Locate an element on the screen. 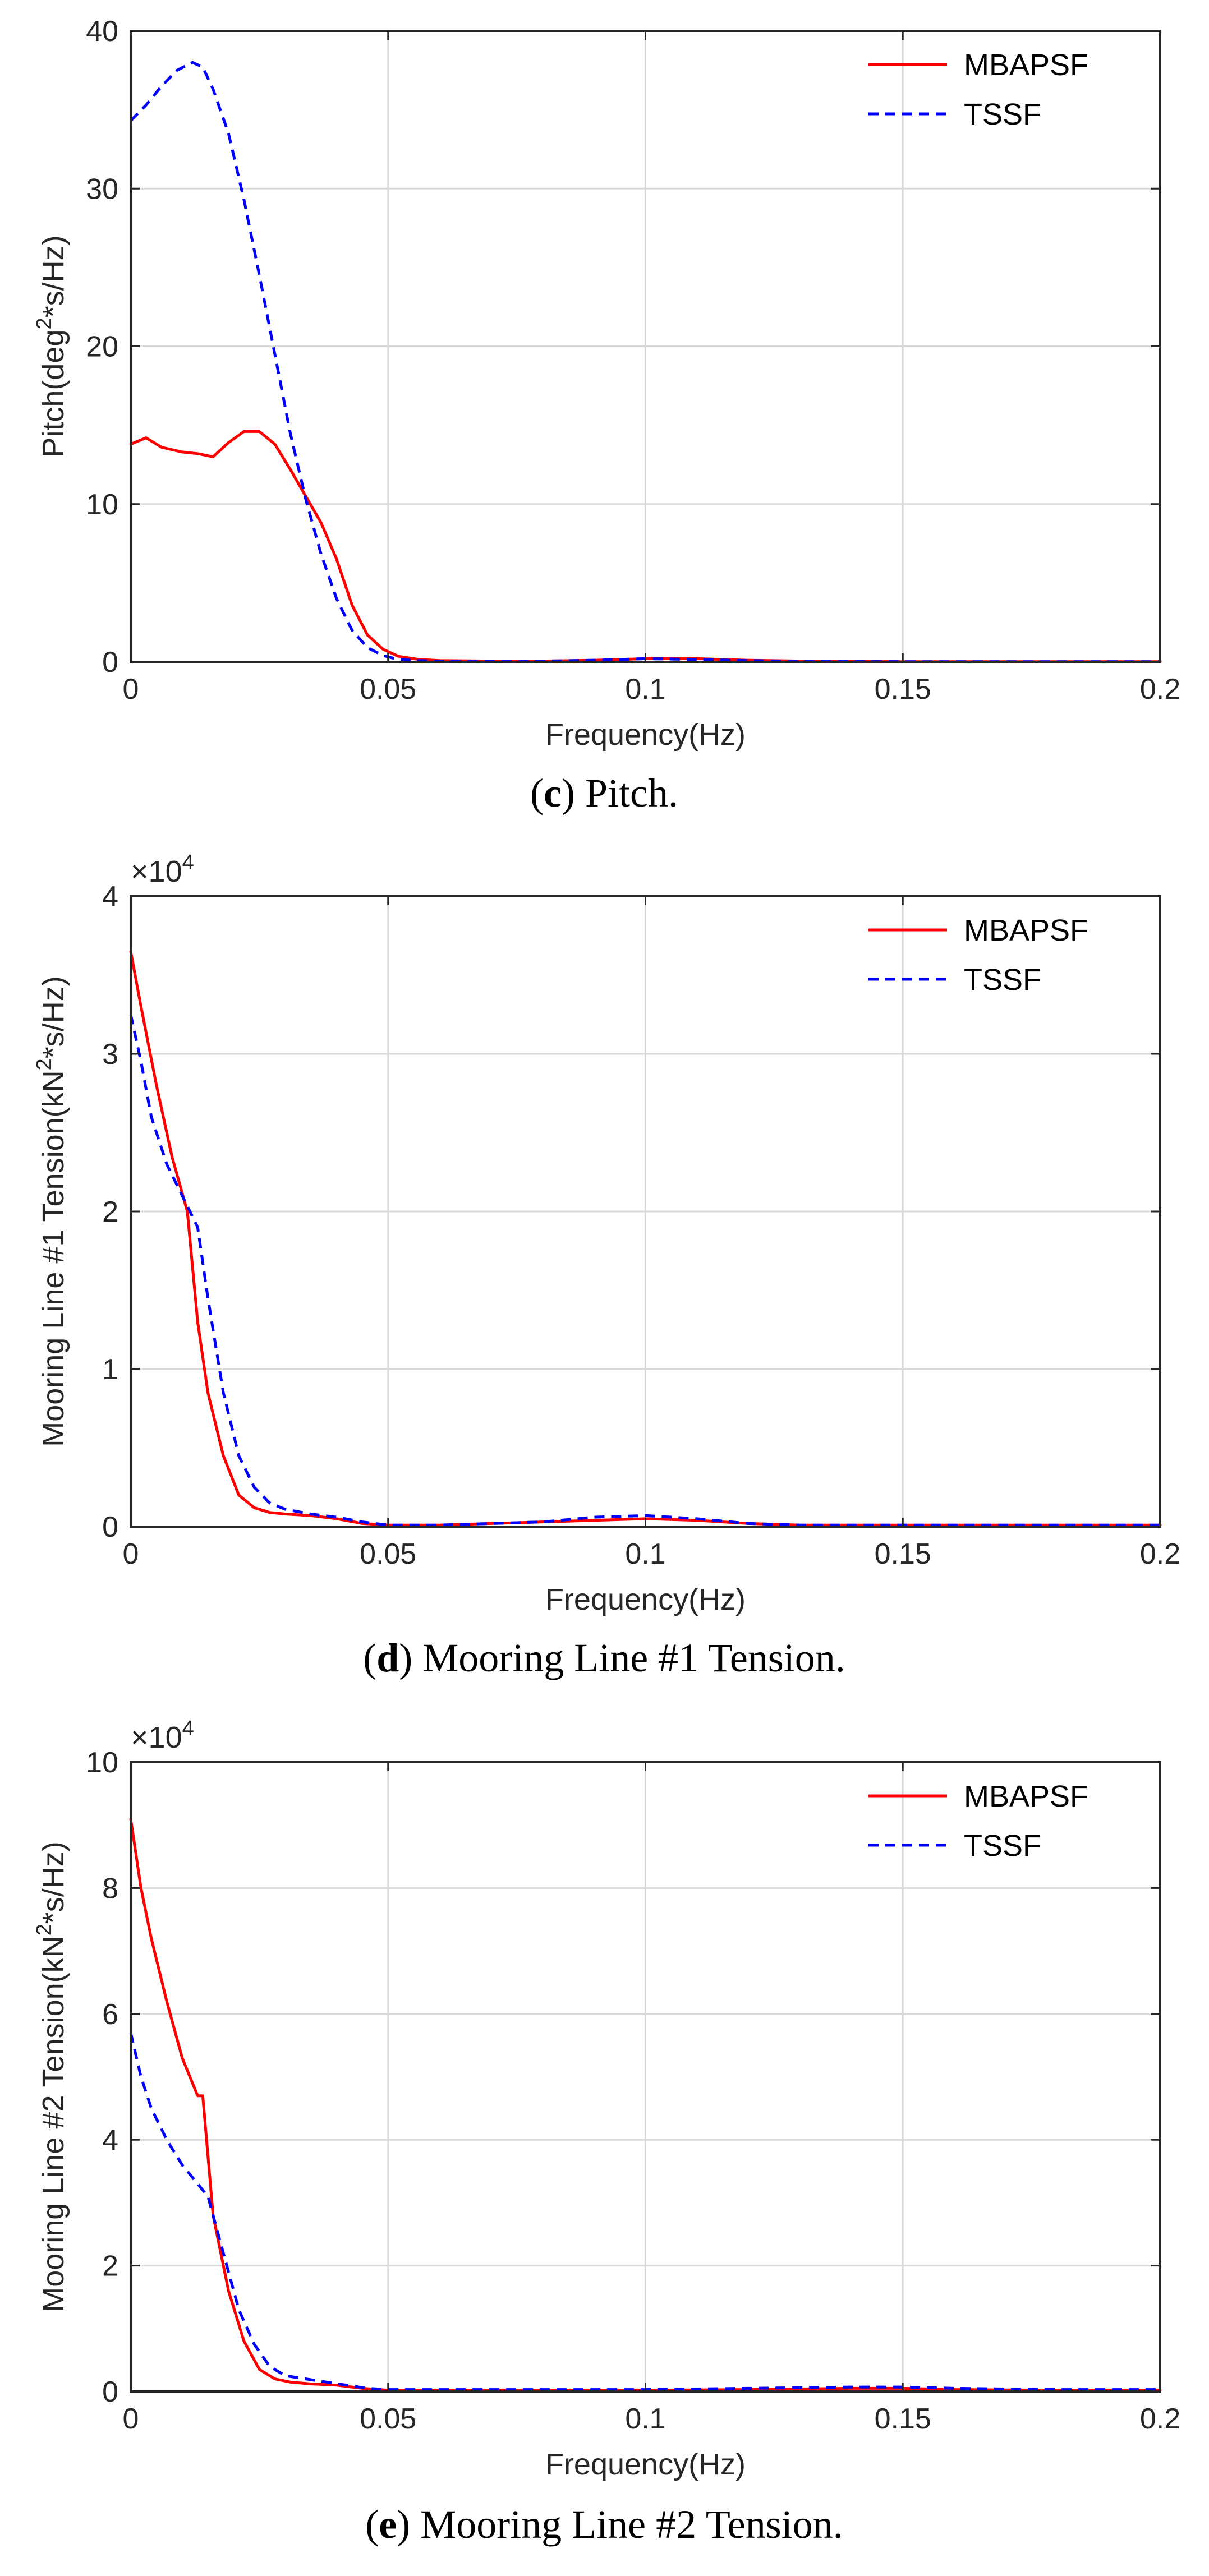 Image resolution: width=1209 pixels, height=2576 pixels. caption-text: Mooring Line #1 Tension. is located at coordinates (628, 1657).